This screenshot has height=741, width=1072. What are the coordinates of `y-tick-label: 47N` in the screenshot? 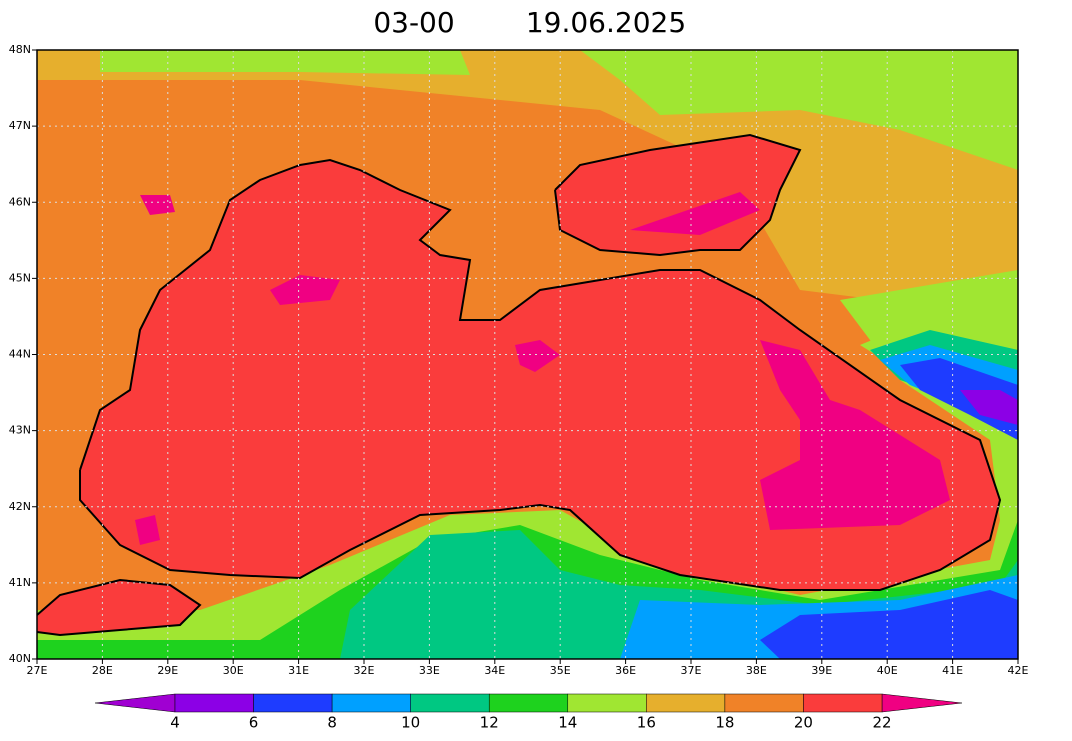 It's located at (20, 125).